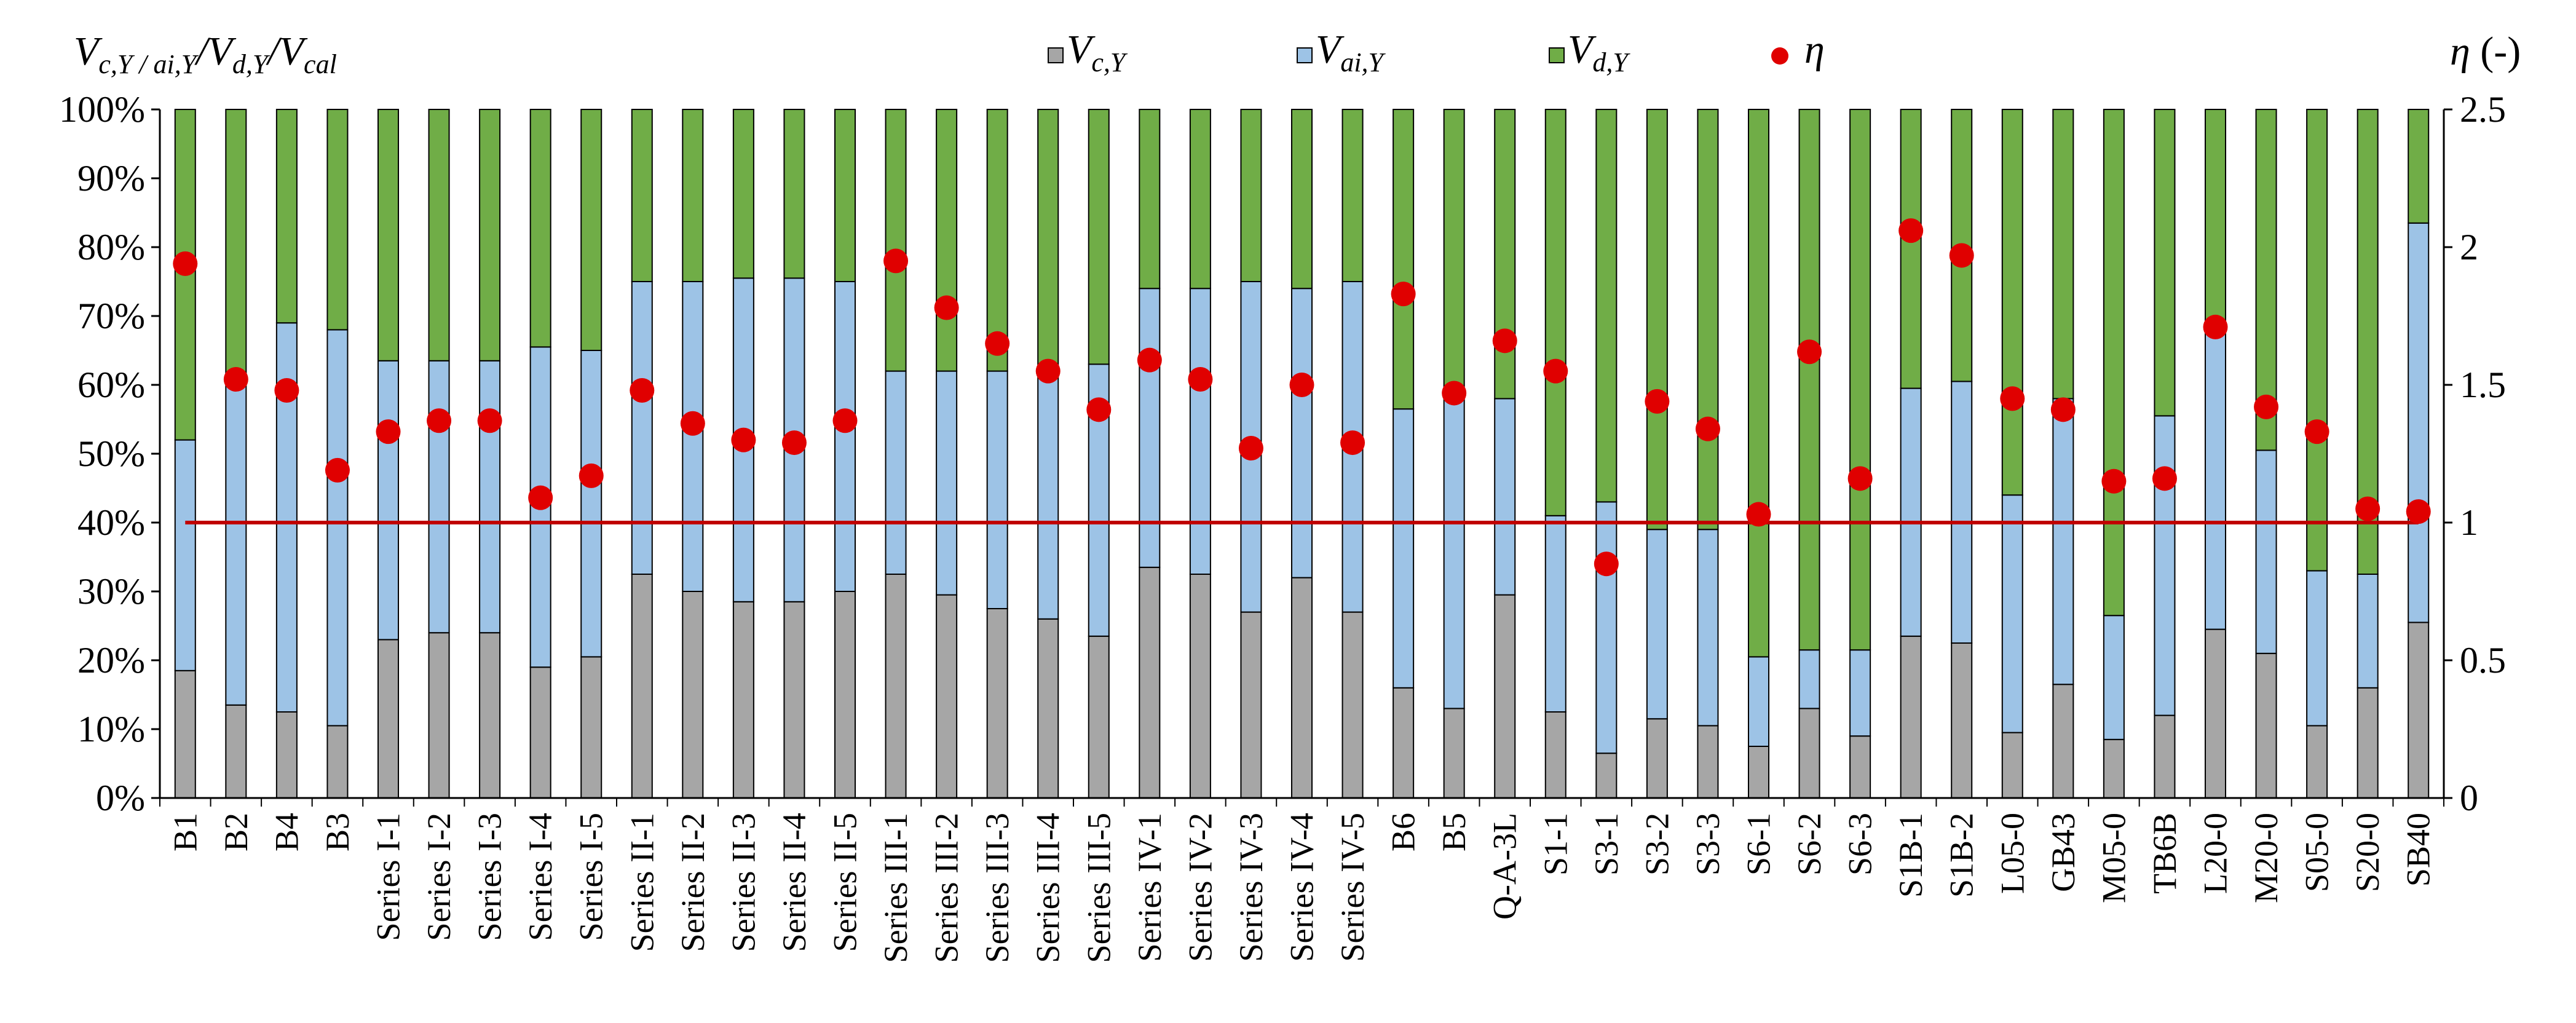 The width and height of the screenshot is (2576, 1023). What do you see at coordinates (111, 179) in the screenshot?
I see `left-tick-label-9: 90%` at bounding box center [111, 179].